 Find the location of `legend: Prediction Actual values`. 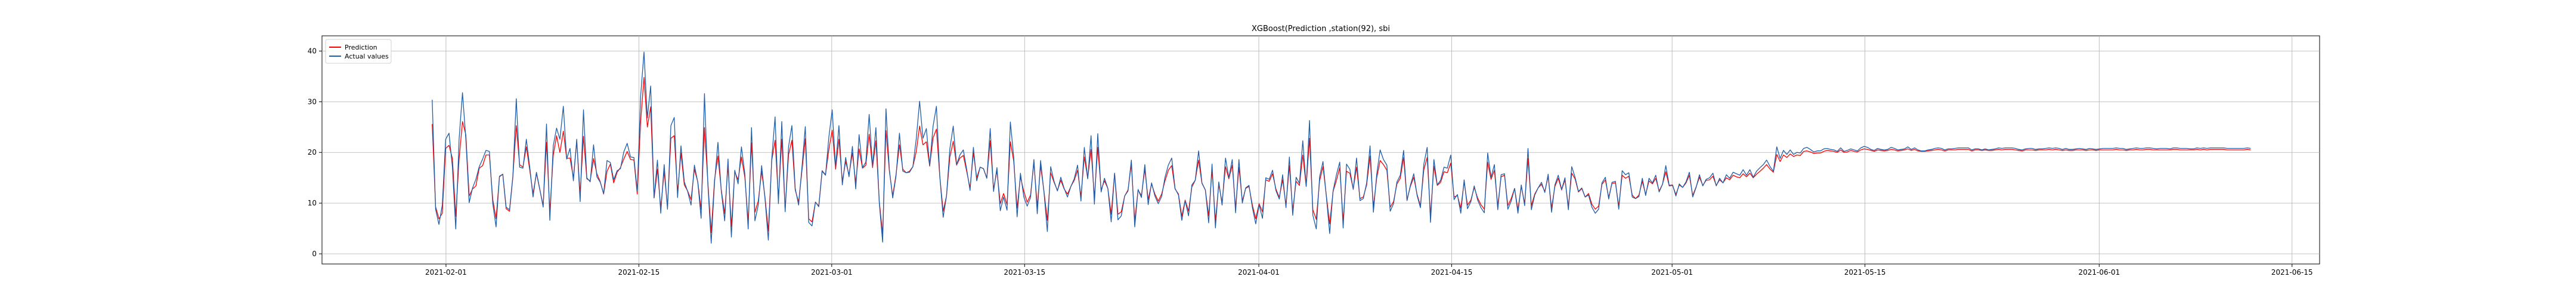

legend: Prediction Actual values is located at coordinates (358, 51).